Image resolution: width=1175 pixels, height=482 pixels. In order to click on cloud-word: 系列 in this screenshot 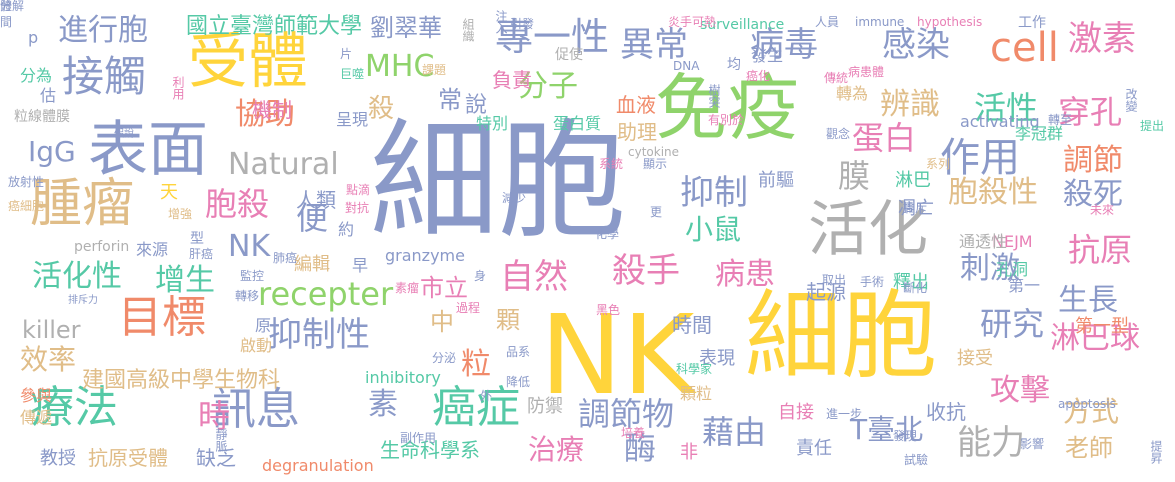, I will do `click(938, 164)`.